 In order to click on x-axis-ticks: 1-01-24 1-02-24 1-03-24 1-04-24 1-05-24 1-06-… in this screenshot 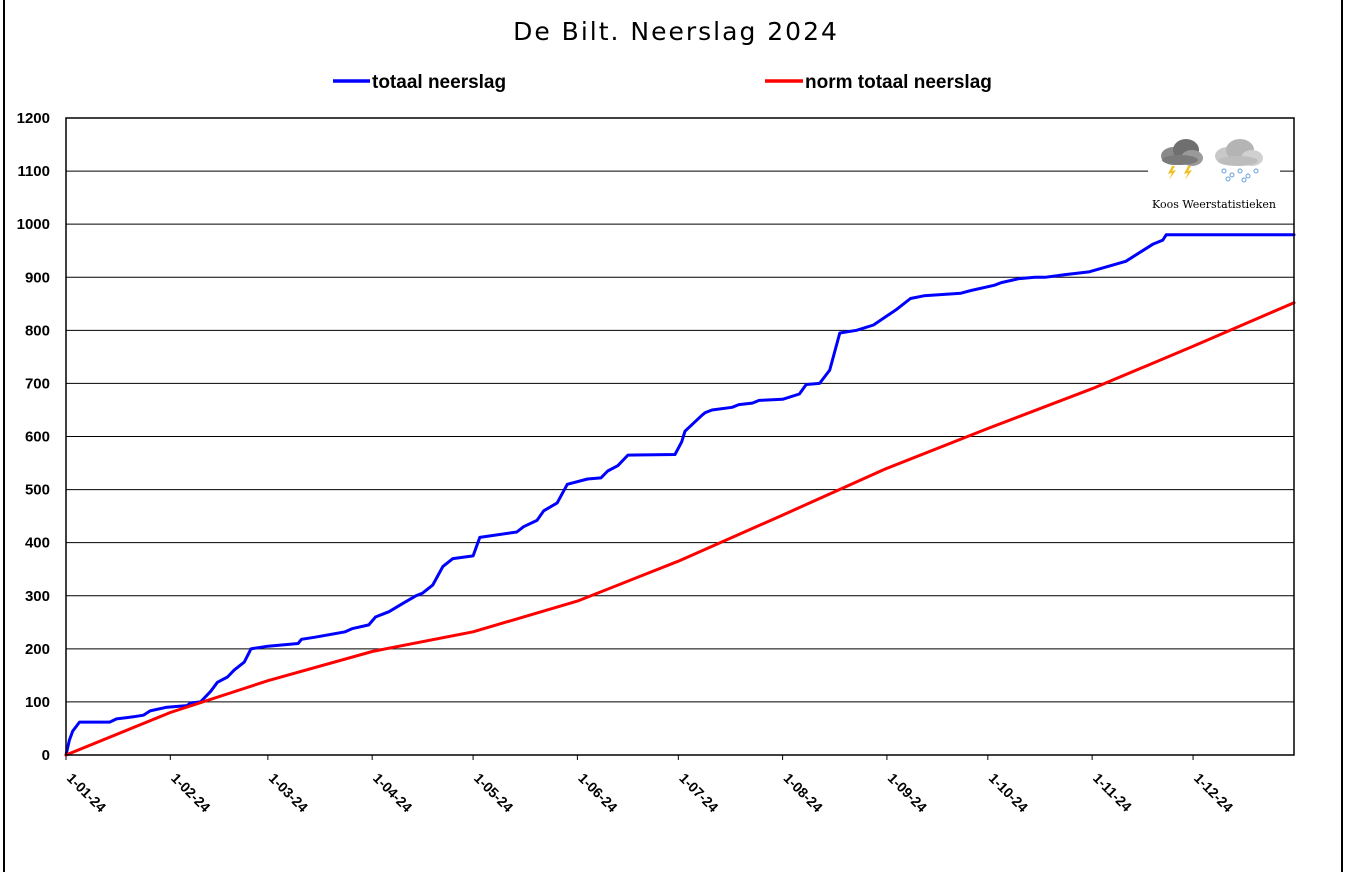, I will do `click(650, 785)`.